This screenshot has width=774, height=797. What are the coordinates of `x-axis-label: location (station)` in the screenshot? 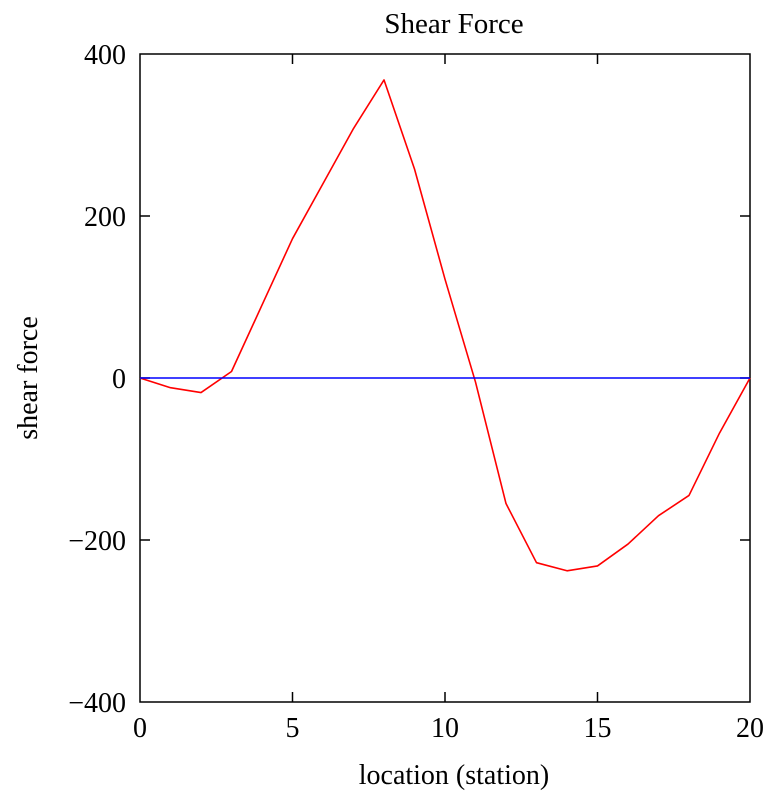 It's located at (454, 775).